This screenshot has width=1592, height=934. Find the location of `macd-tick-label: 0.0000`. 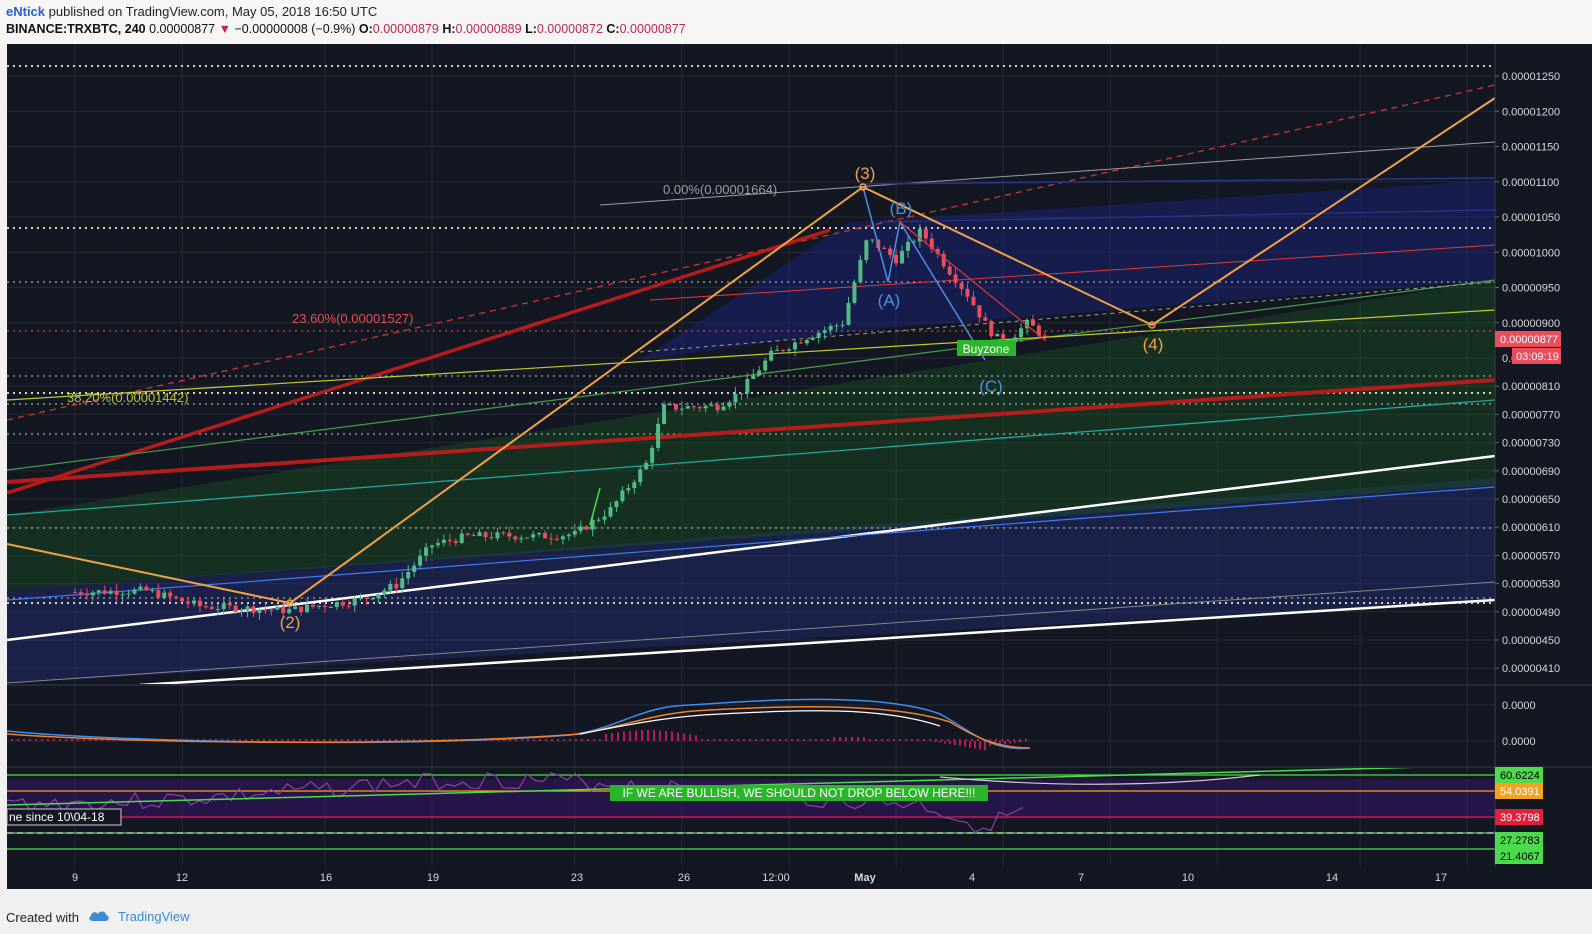

macd-tick-label: 0.0000 is located at coordinates (1519, 706).